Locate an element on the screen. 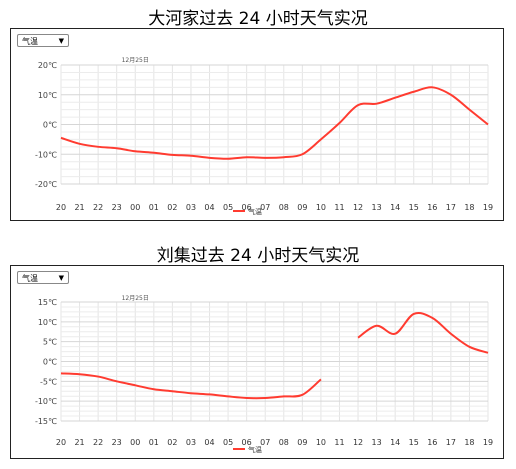  y-tick-label: -15℃ is located at coordinates (46, 421).